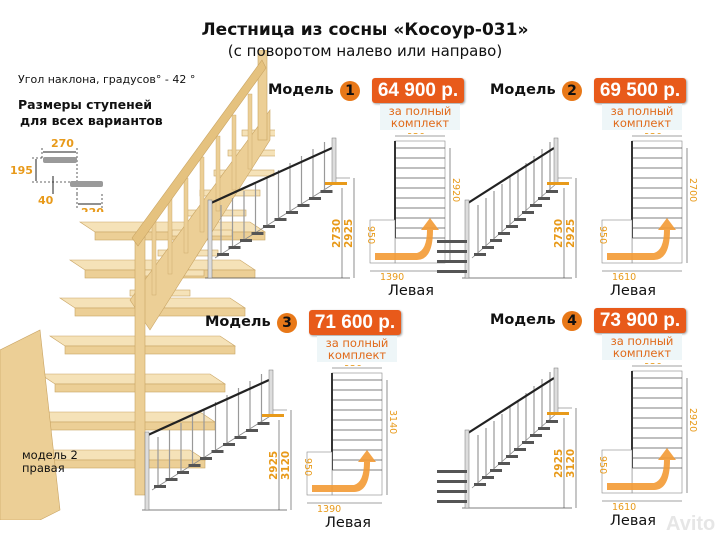  Describe the element at coordinates (559, 233) in the screenshot. I see `height-a-label: 2730` at that location.